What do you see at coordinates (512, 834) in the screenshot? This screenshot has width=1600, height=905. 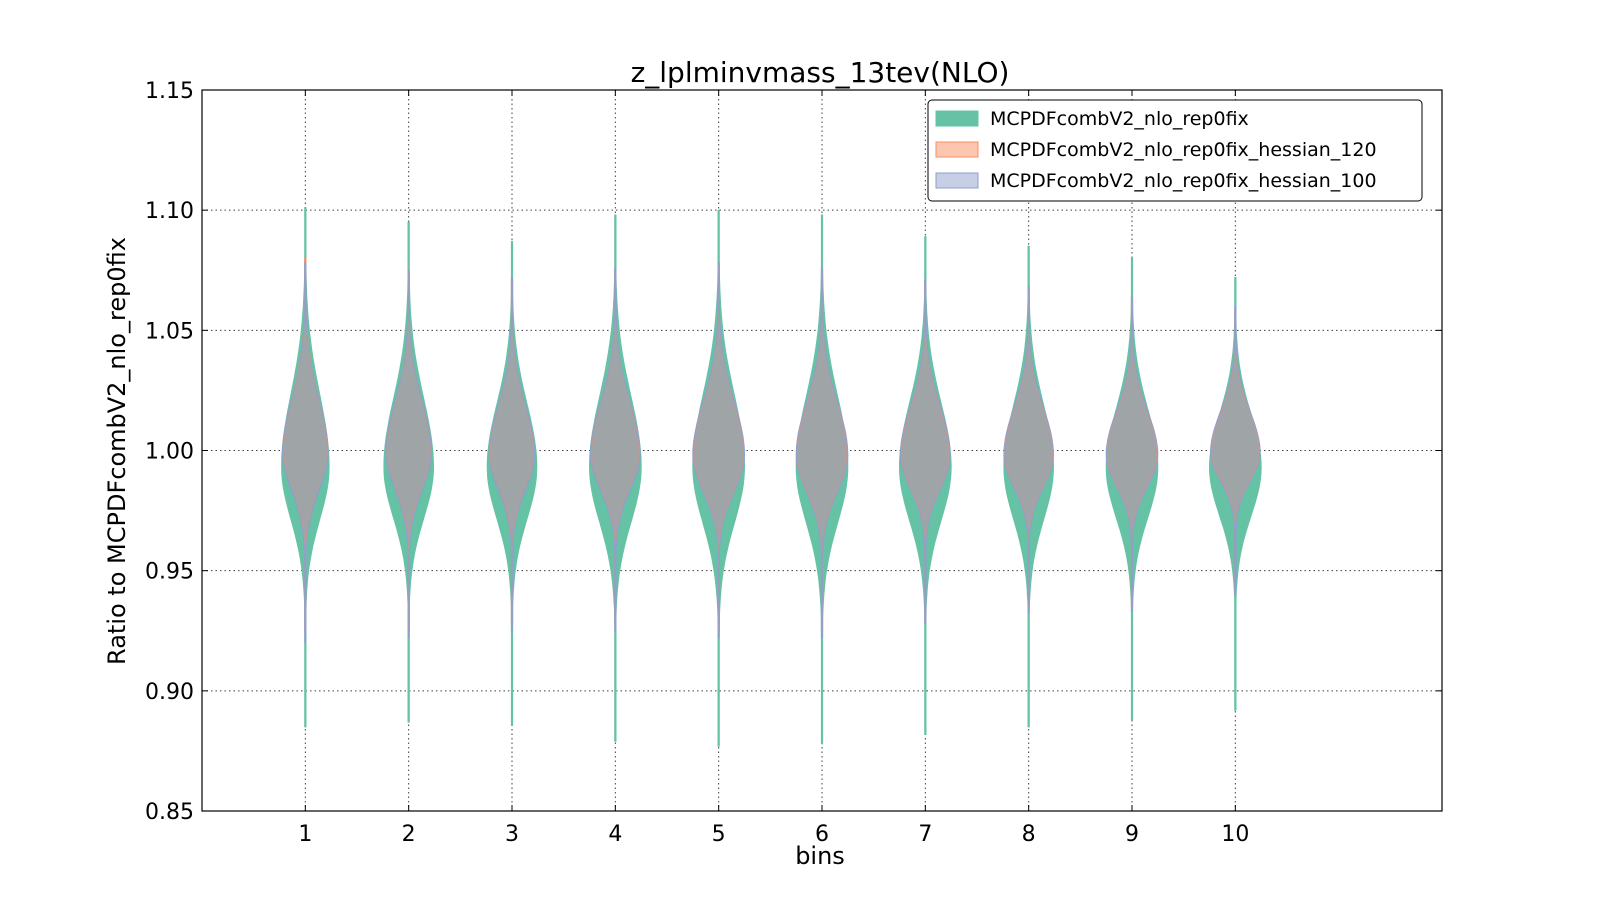 I see `x-tick-label: 3` at bounding box center [512, 834].